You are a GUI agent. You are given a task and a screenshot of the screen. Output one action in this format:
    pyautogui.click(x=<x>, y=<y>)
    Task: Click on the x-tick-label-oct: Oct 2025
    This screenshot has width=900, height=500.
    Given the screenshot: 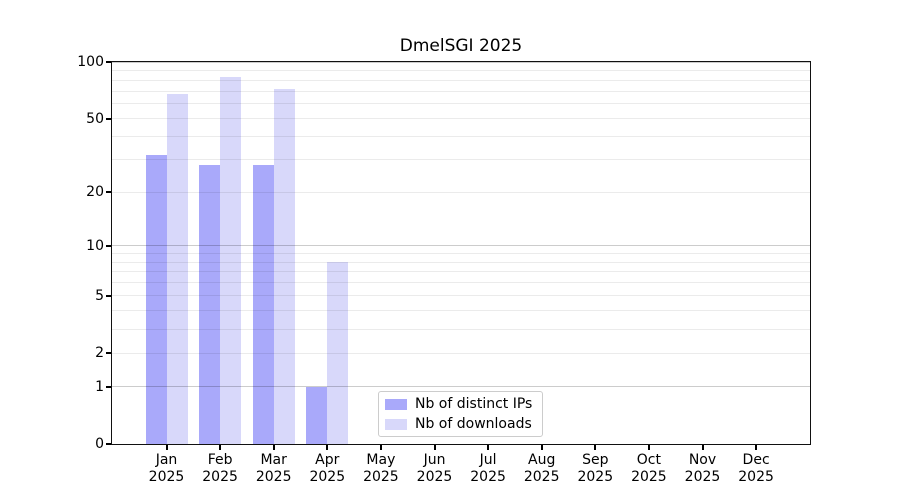 What is the action you would take?
    pyautogui.click(x=649, y=468)
    